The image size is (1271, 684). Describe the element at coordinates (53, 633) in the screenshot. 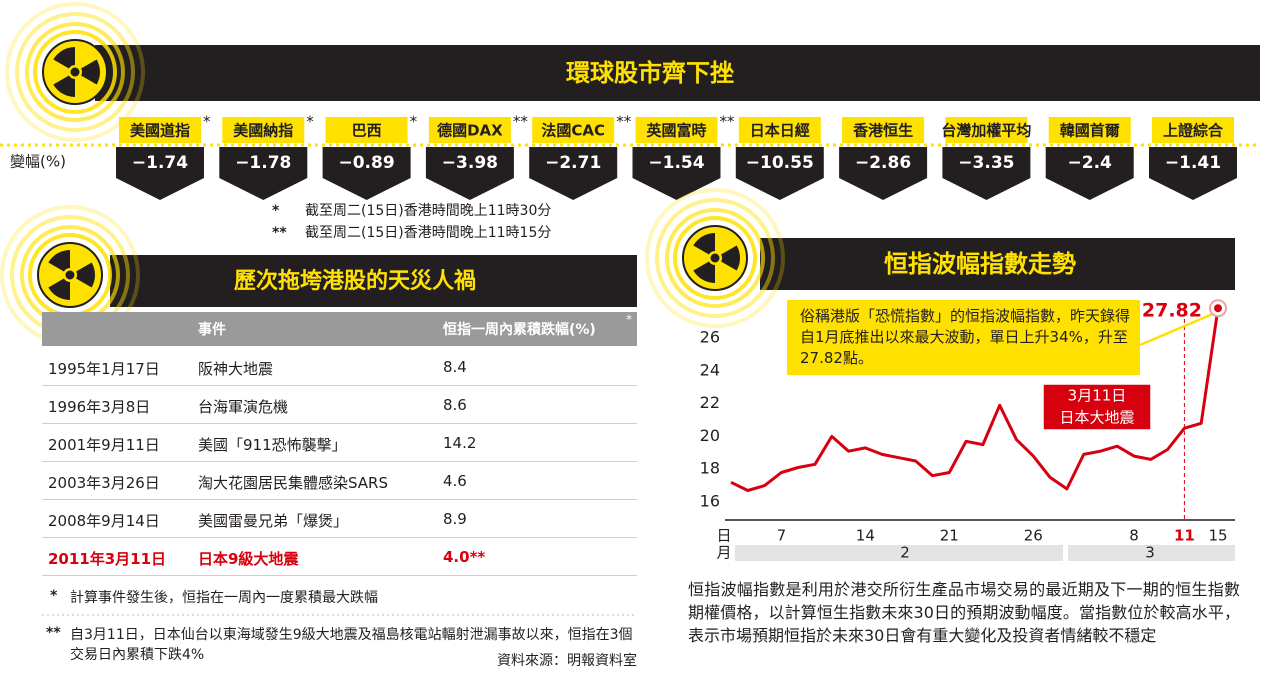

I see `footnote-mark: **` at that location.